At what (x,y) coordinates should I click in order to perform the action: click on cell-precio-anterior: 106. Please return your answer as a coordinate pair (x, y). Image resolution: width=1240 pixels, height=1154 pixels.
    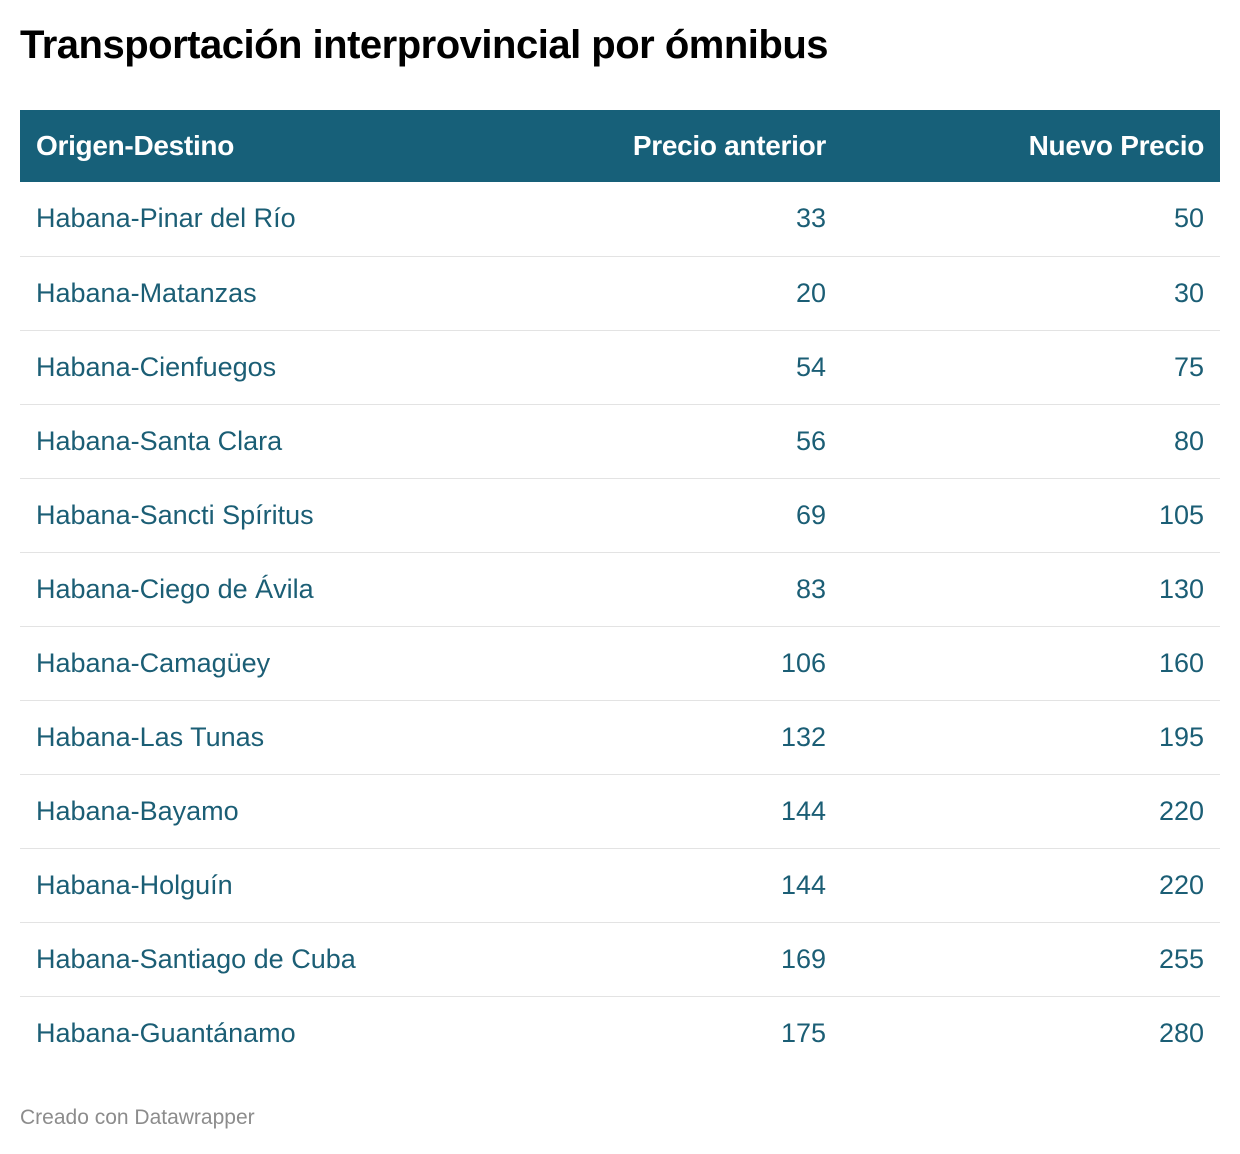
    Looking at the image, I should click on (646, 662).